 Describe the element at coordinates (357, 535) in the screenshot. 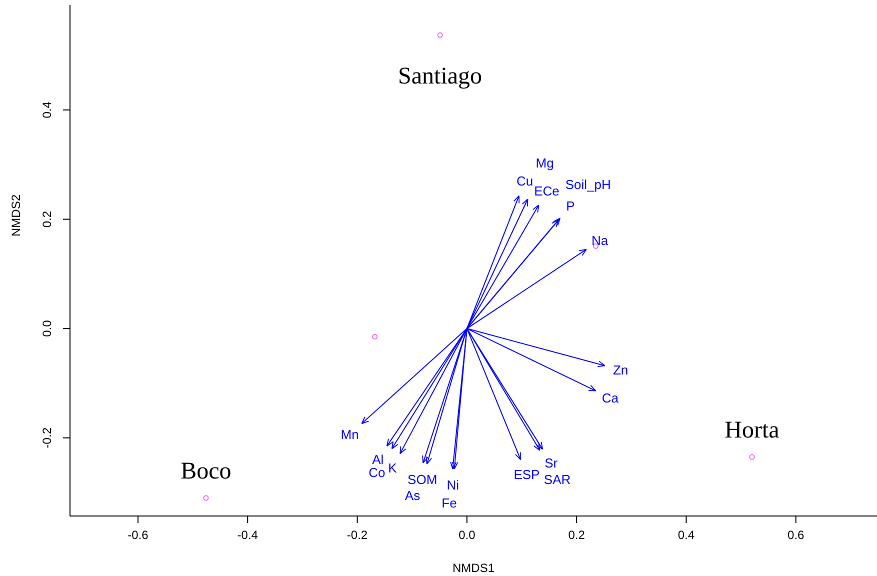

I see `x-tick-label: -0.2` at that location.